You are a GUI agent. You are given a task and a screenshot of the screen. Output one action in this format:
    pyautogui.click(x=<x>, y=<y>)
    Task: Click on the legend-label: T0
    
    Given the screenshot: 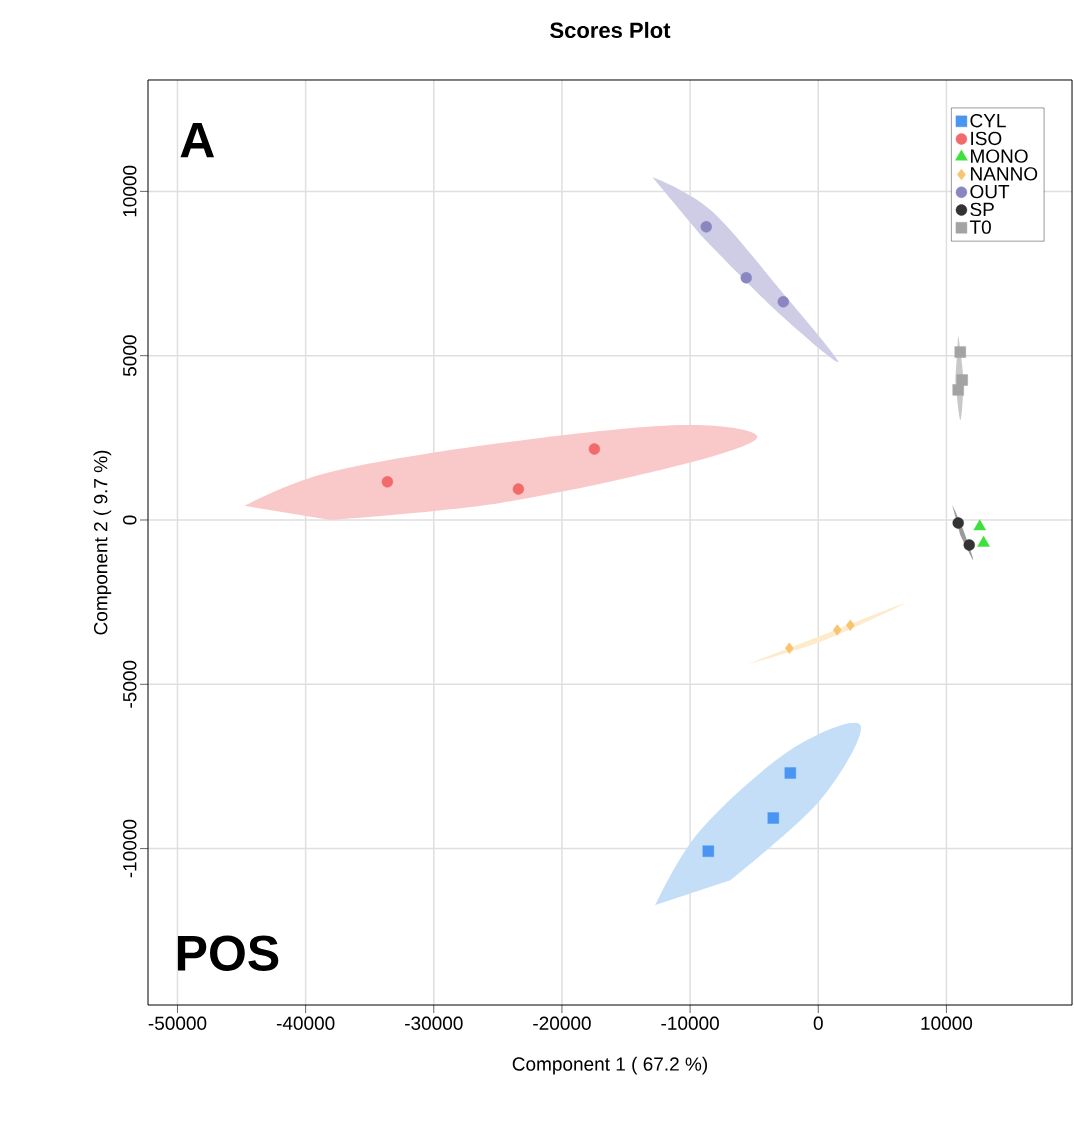 What is the action you would take?
    pyautogui.click(x=980, y=227)
    